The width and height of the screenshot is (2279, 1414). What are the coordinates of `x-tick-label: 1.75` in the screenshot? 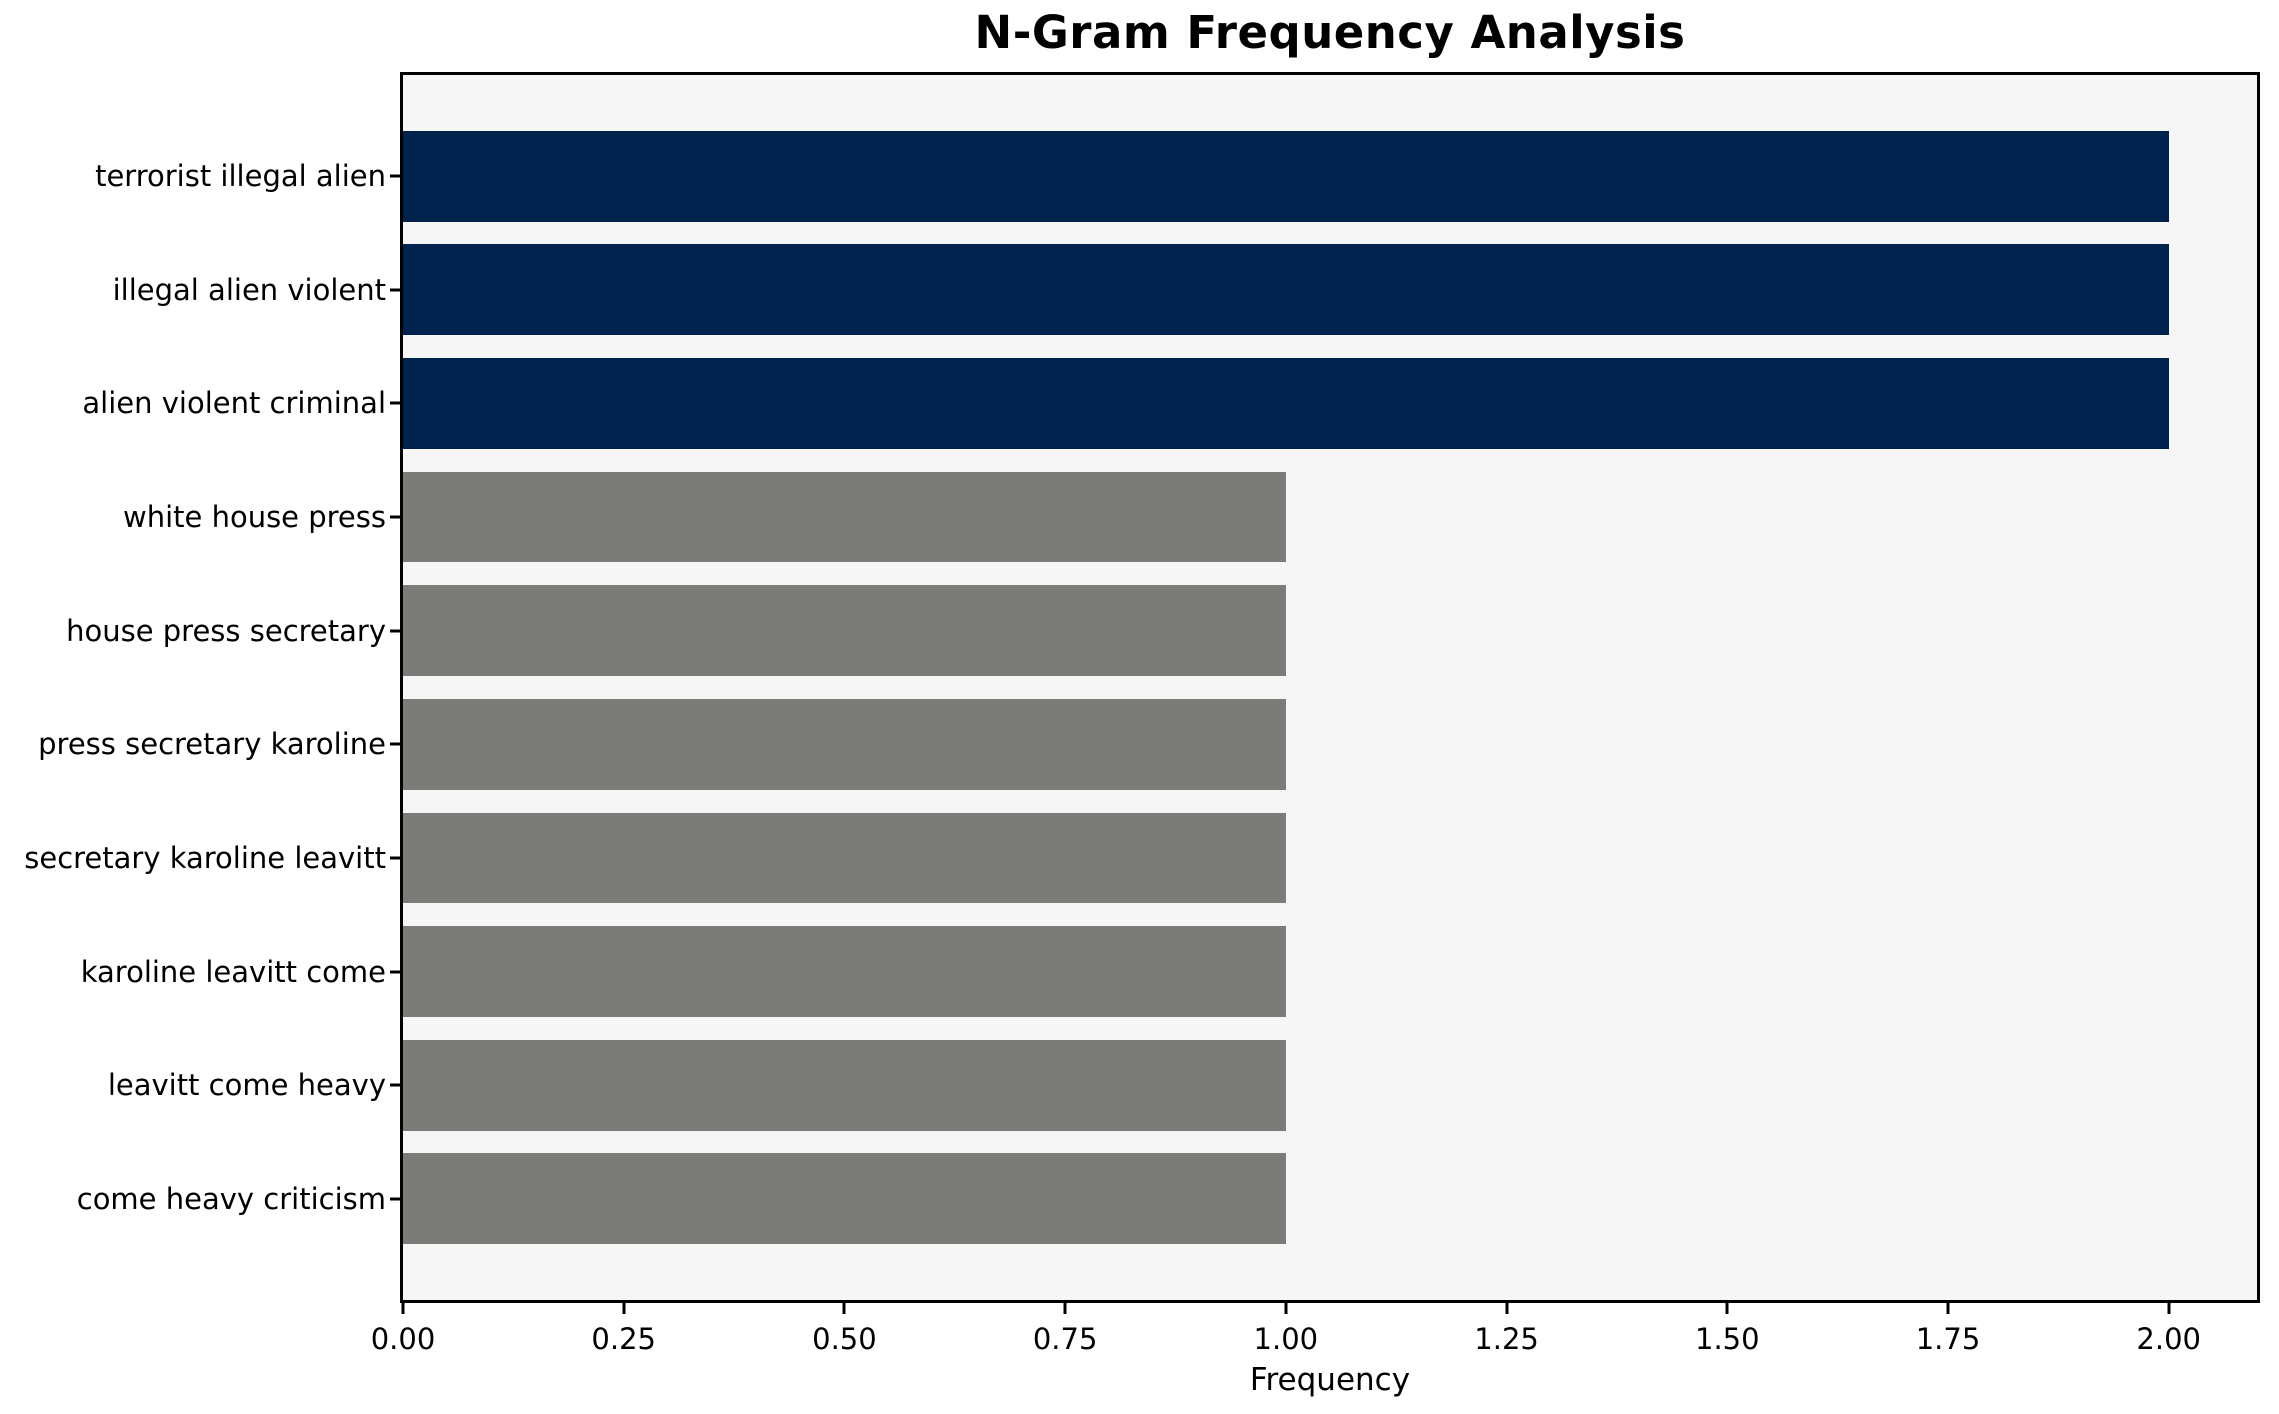 It's located at (1948, 1339).